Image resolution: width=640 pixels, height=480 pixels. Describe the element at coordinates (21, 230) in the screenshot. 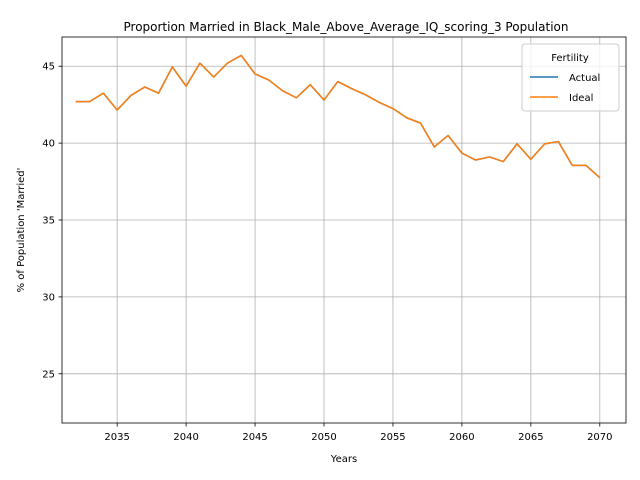

I see `y-axis-title: % of Population 'Married'` at that location.